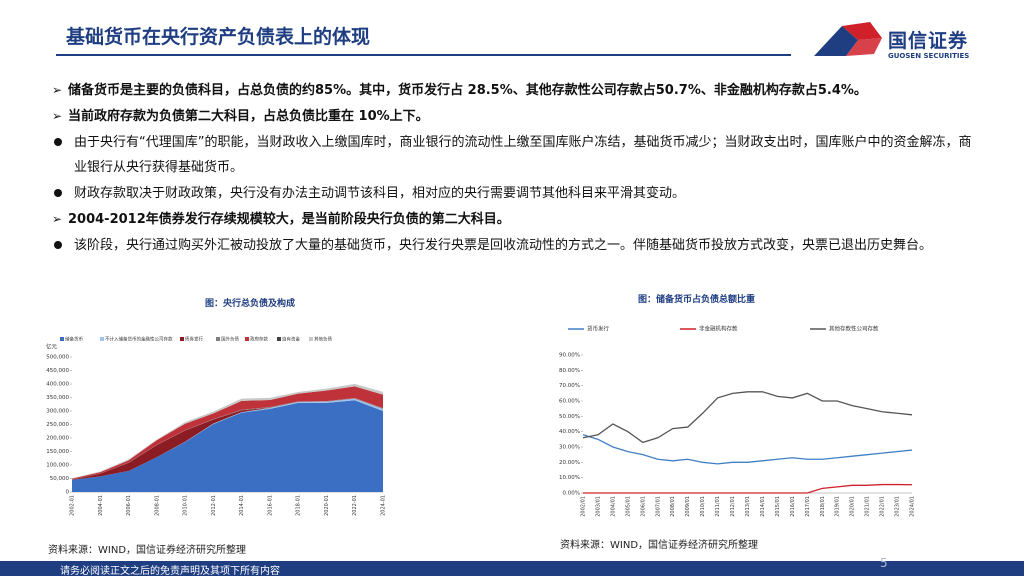 This screenshot has height=576, width=1024. I want to click on x-tick-label: 2012-01, so click(214, 505).